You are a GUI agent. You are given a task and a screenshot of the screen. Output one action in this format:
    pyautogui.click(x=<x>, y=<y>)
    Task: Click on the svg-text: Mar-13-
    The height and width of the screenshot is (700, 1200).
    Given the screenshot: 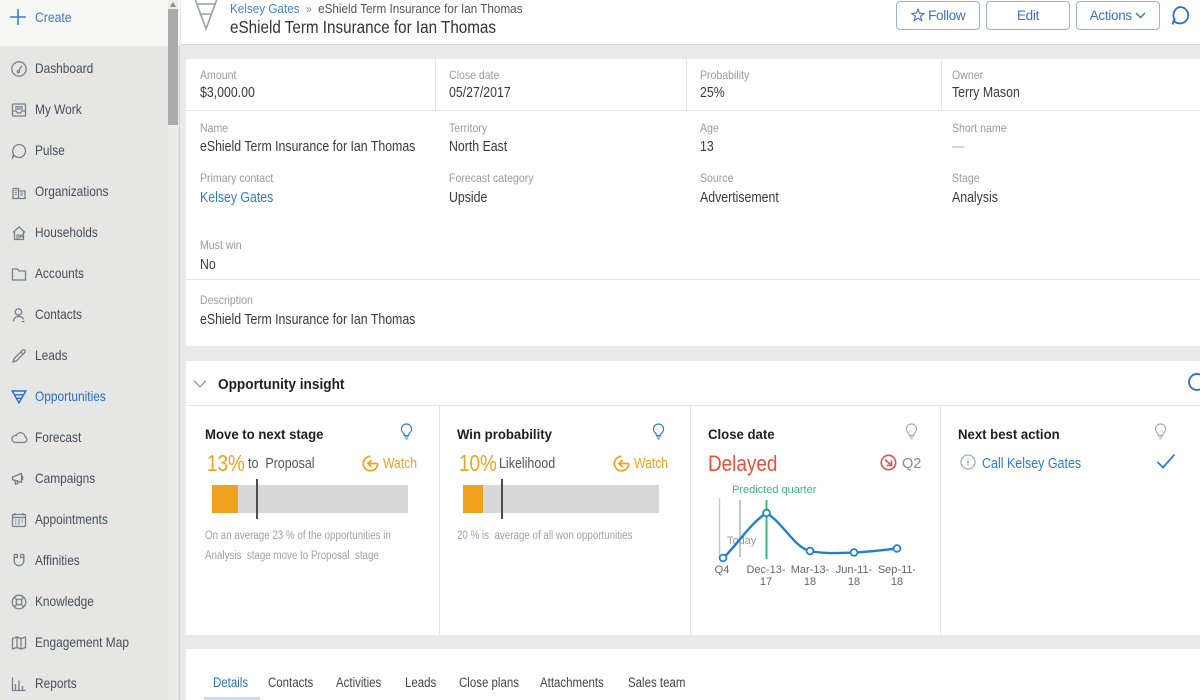 What is the action you would take?
    pyautogui.click(x=810, y=570)
    